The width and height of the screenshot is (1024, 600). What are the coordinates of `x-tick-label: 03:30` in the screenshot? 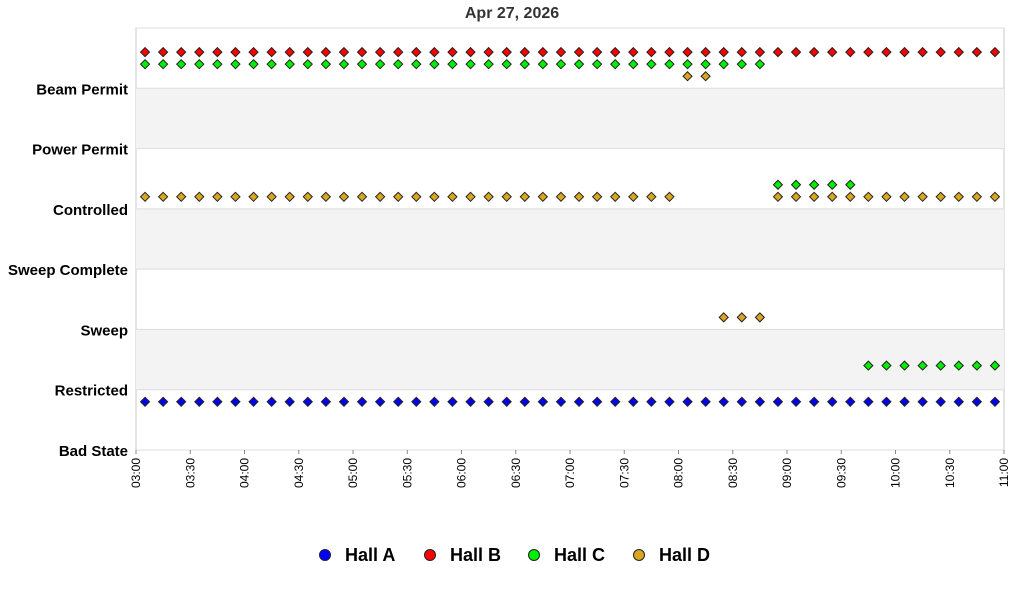 It's located at (190, 473).